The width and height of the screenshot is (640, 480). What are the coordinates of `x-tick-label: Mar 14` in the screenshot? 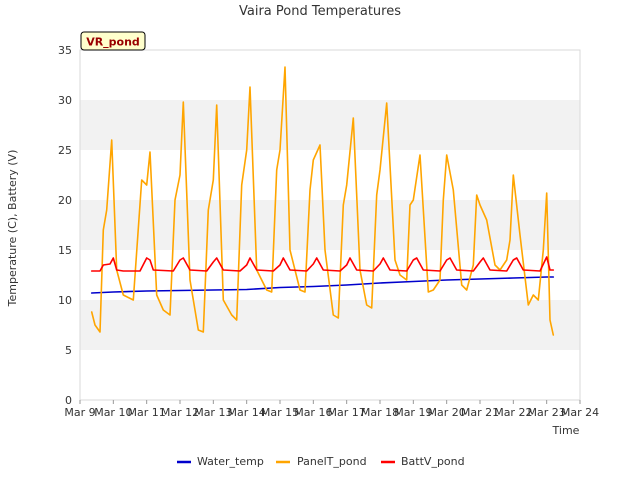 It's located at (247, 412).